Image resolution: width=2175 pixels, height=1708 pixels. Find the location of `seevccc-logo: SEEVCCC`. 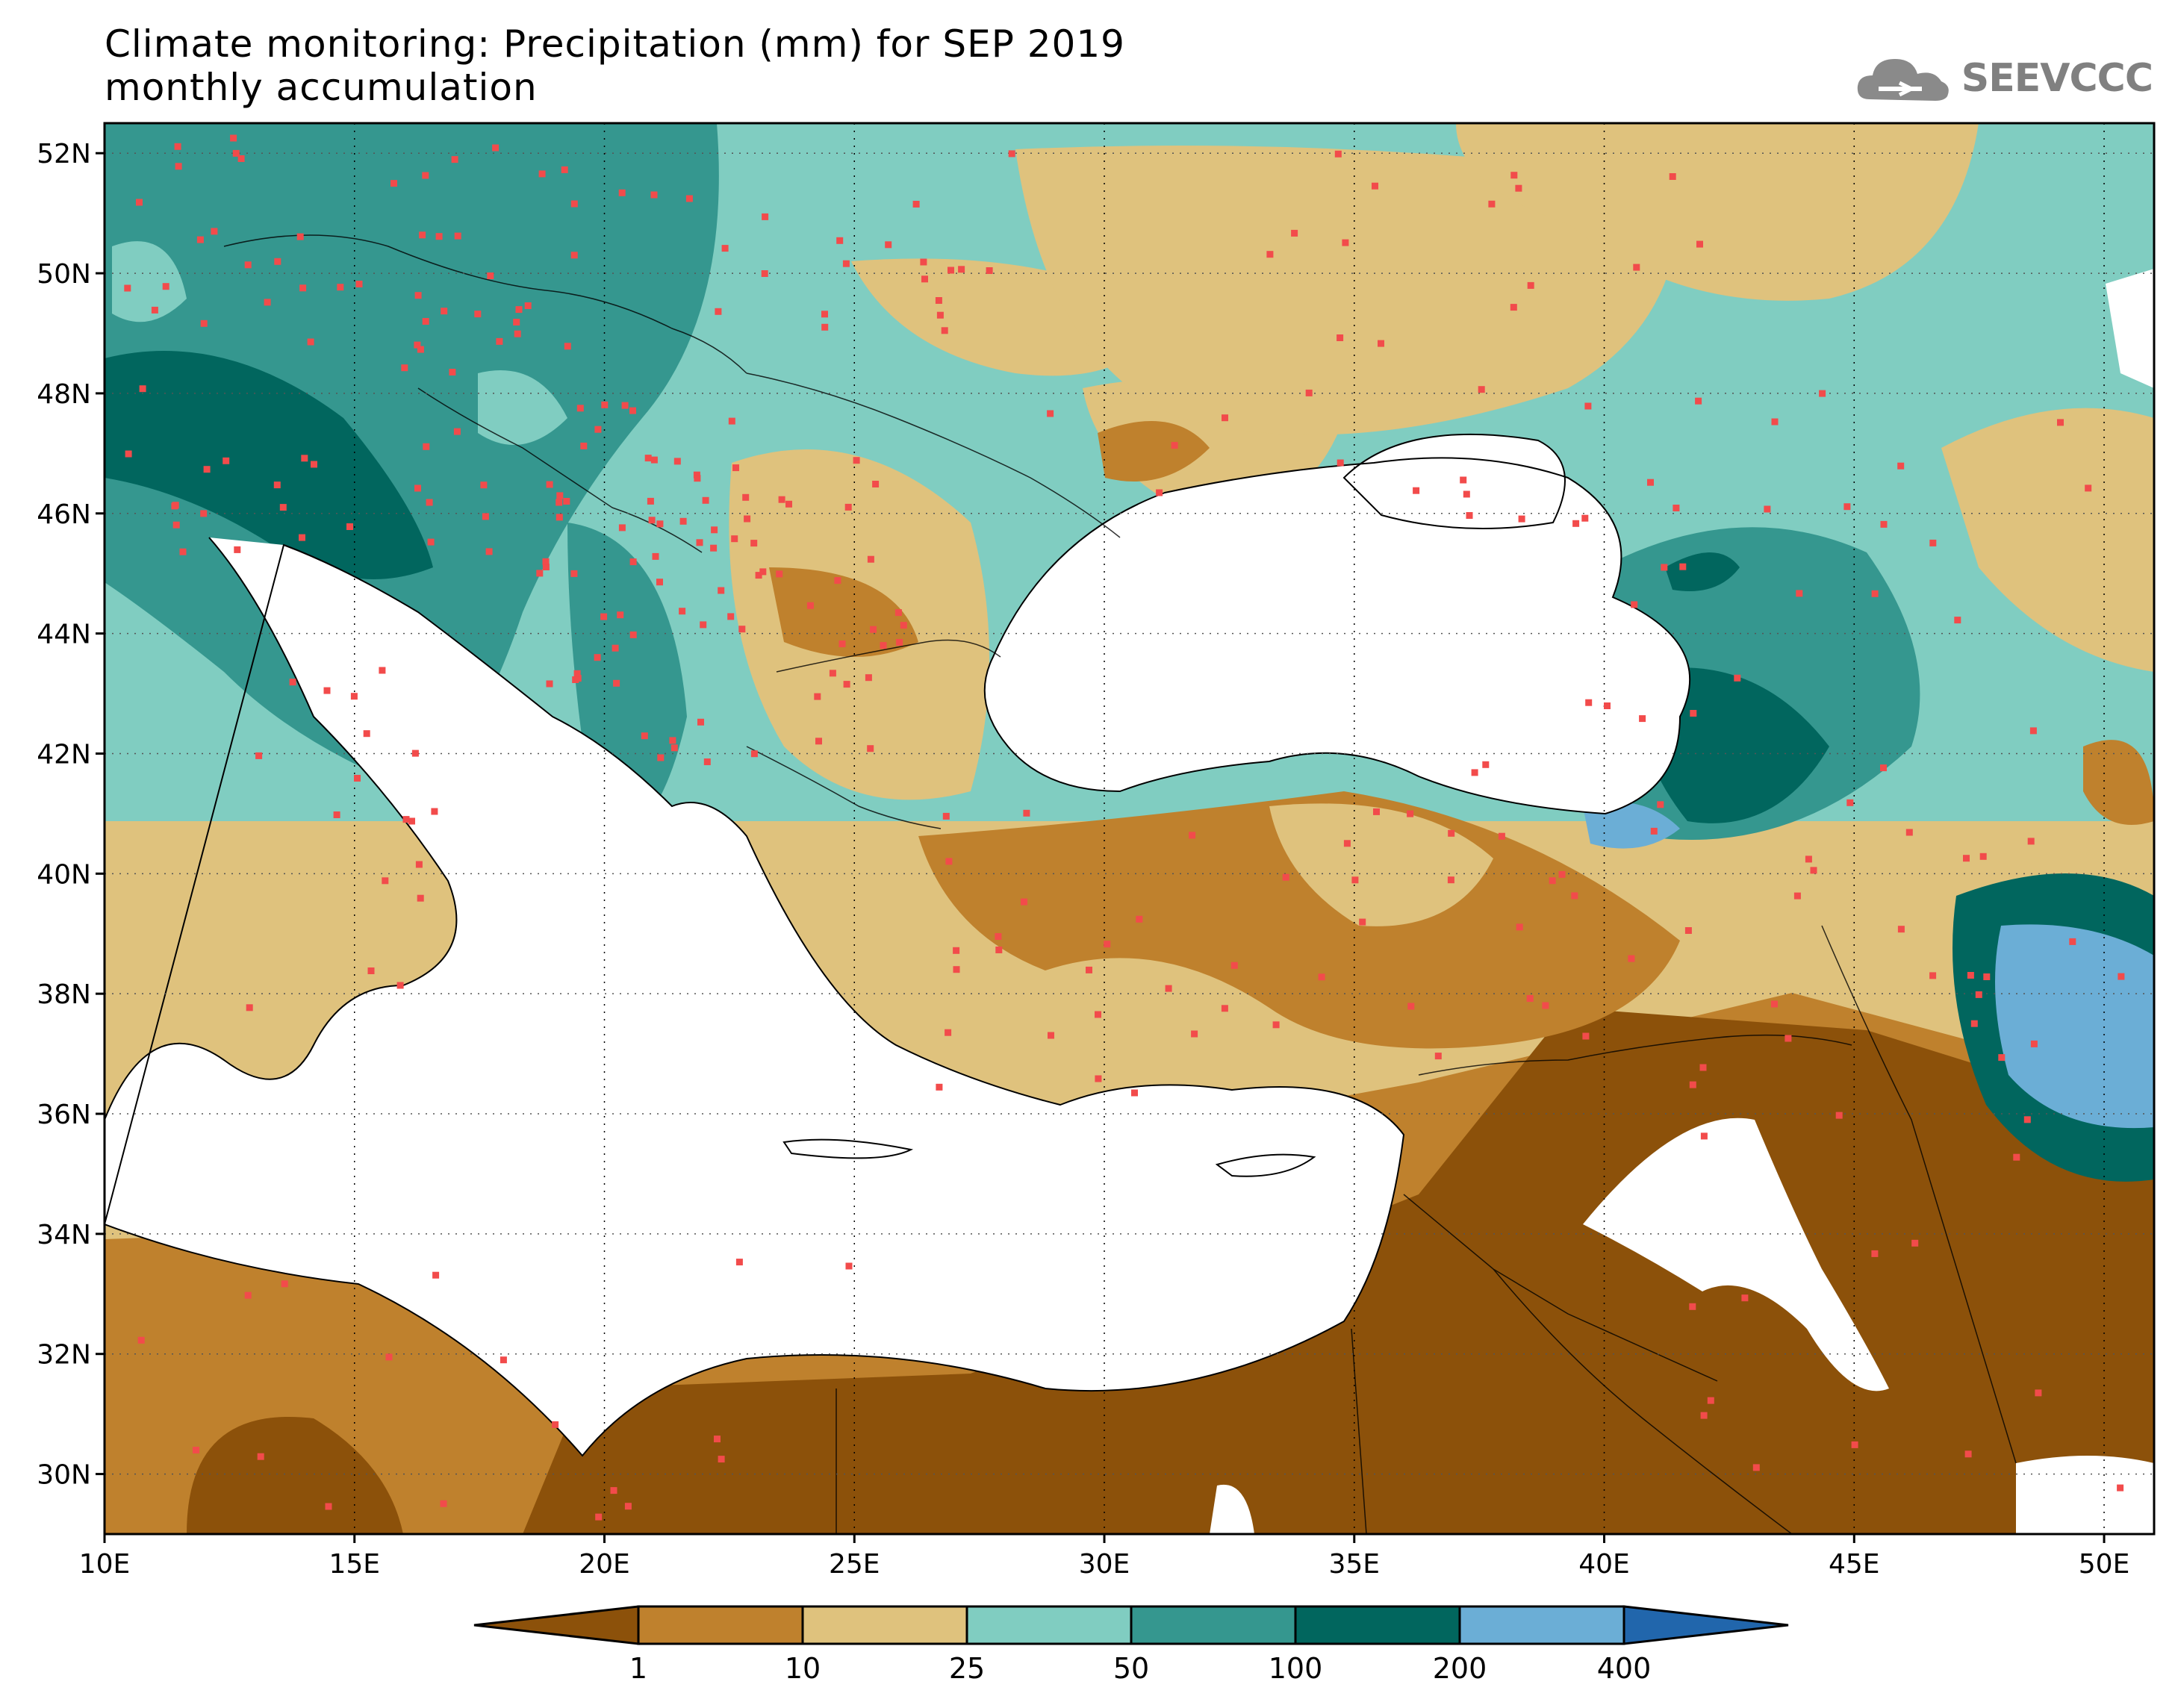

seevccc-logo: SEEVCCC is located at coordinates (2003, 78).